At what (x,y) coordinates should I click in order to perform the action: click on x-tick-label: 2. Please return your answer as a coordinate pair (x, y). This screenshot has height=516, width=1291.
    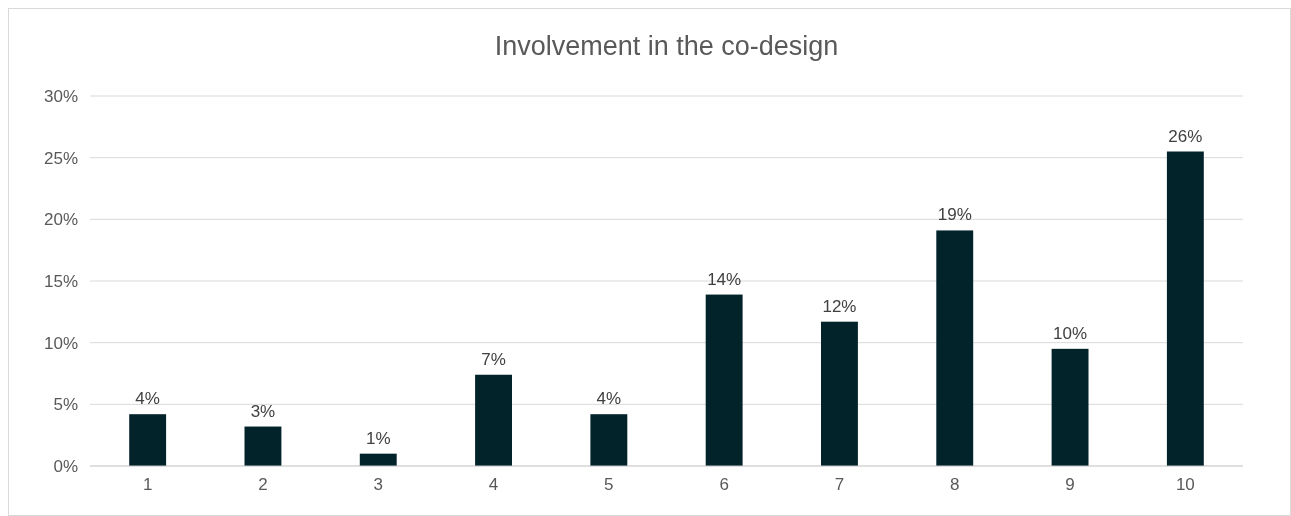
    Looking at the image, I should click on (263, 484).